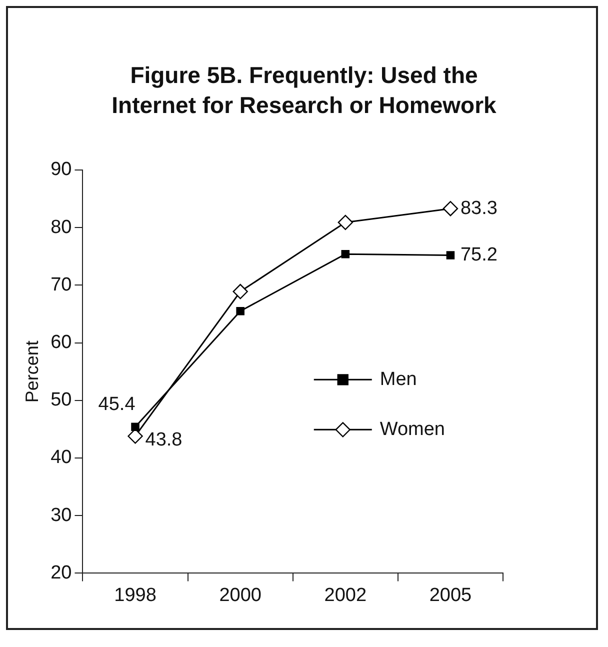 This screenshot has height=647, width=608. Describe the element at coordinates (61, 343) in the screenshot. I see `y-tick-label: 60` at that location.